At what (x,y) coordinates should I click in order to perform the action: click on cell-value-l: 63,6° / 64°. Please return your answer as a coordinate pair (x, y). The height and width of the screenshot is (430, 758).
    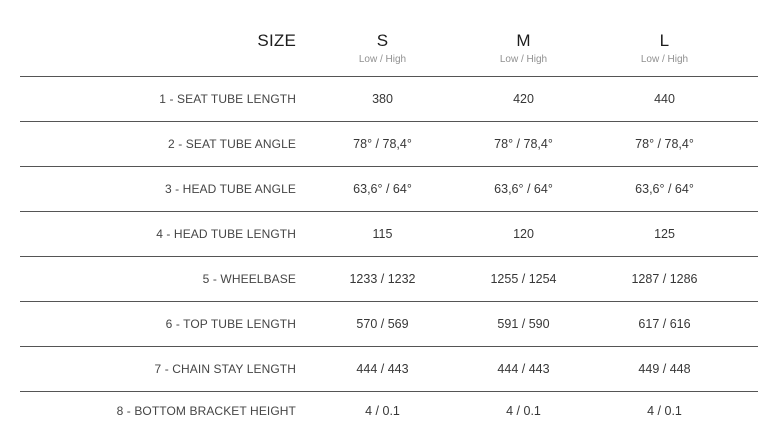
    Looking at the image, I should click on (664, 189).